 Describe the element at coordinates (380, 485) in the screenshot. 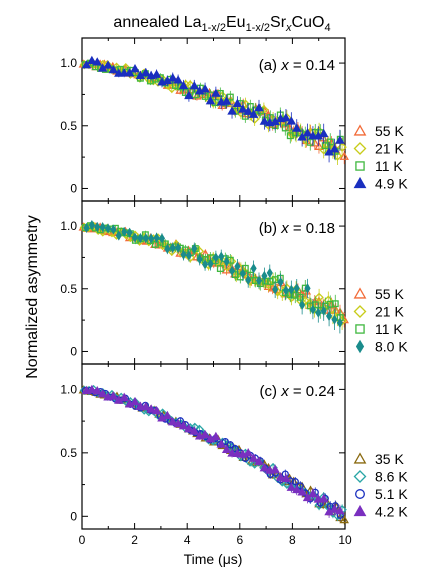

I see `legend-panel-3: 35 K 8.6 K5.1 K 4.2 K` at that location.